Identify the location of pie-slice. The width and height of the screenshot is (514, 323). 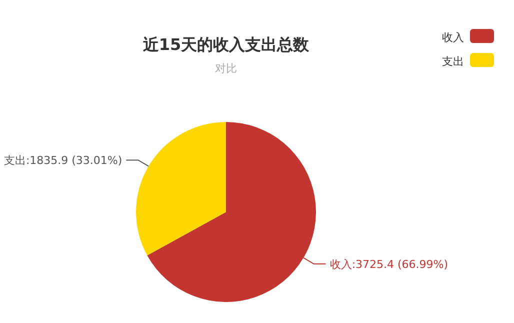
(181, 189).